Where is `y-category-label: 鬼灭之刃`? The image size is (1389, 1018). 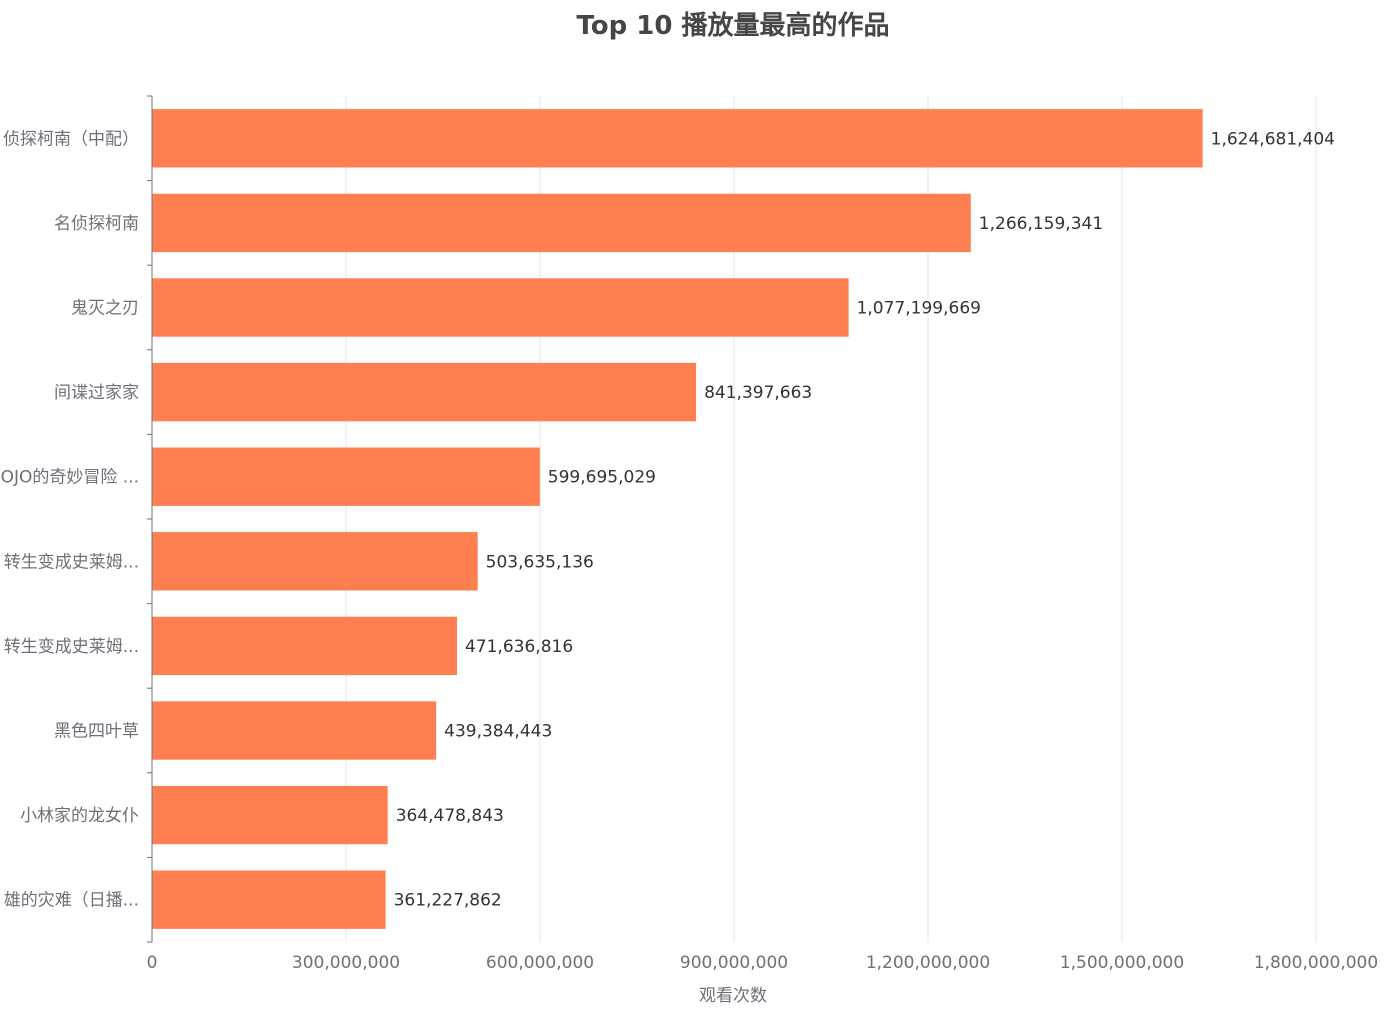
y-category-label: 鬼灭之刃 is located at coordinates (105, 309).